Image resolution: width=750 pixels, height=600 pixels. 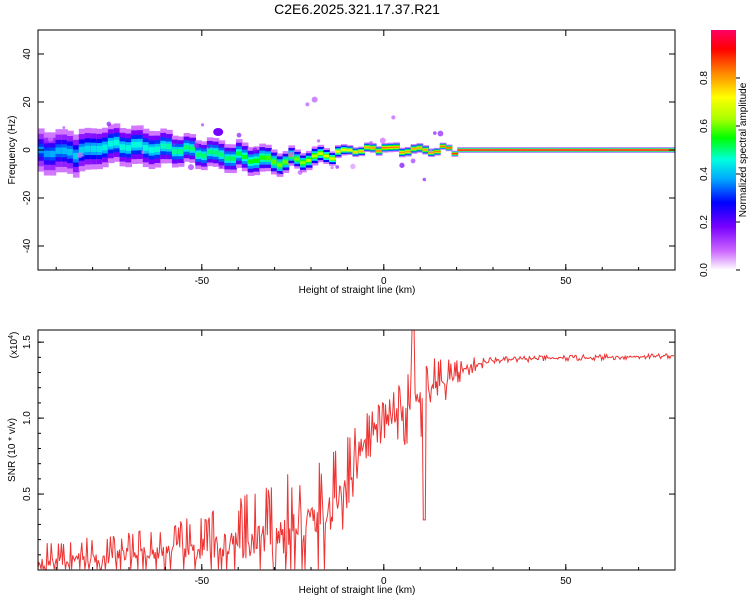 I want to click on top-y-tick-label-1: -20, so click(x=27, y=197).